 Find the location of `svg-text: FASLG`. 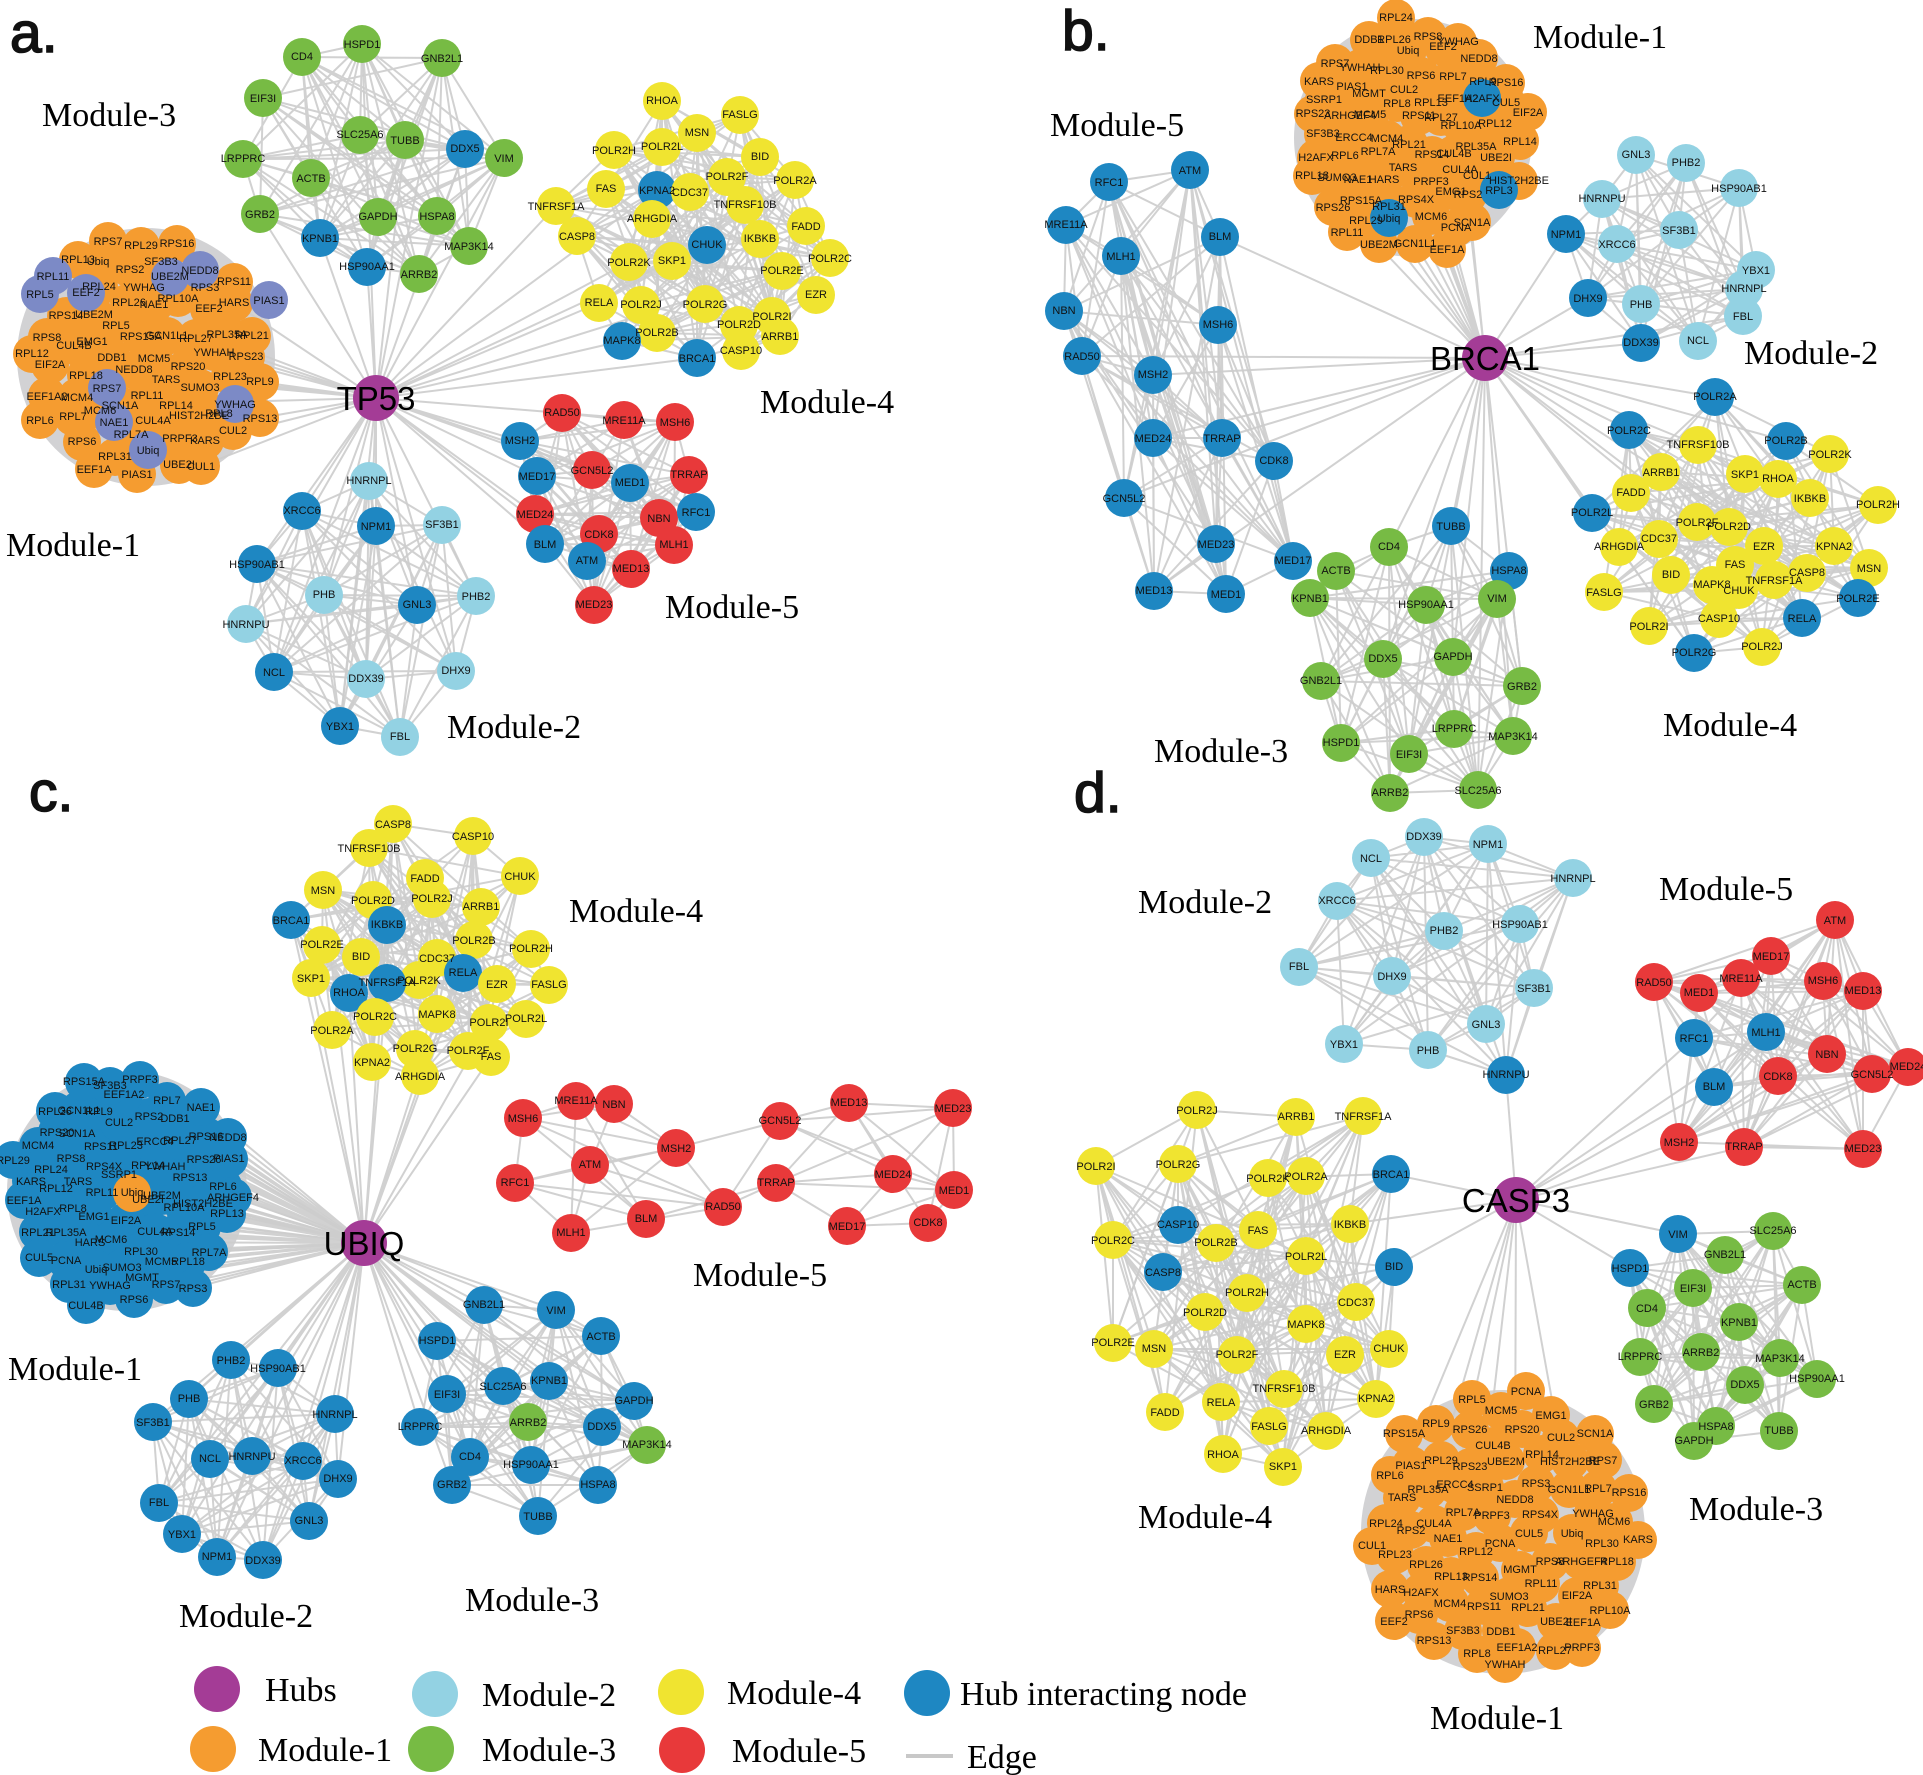

svg-text: FASLG is located at coordinates (1268, 1427).